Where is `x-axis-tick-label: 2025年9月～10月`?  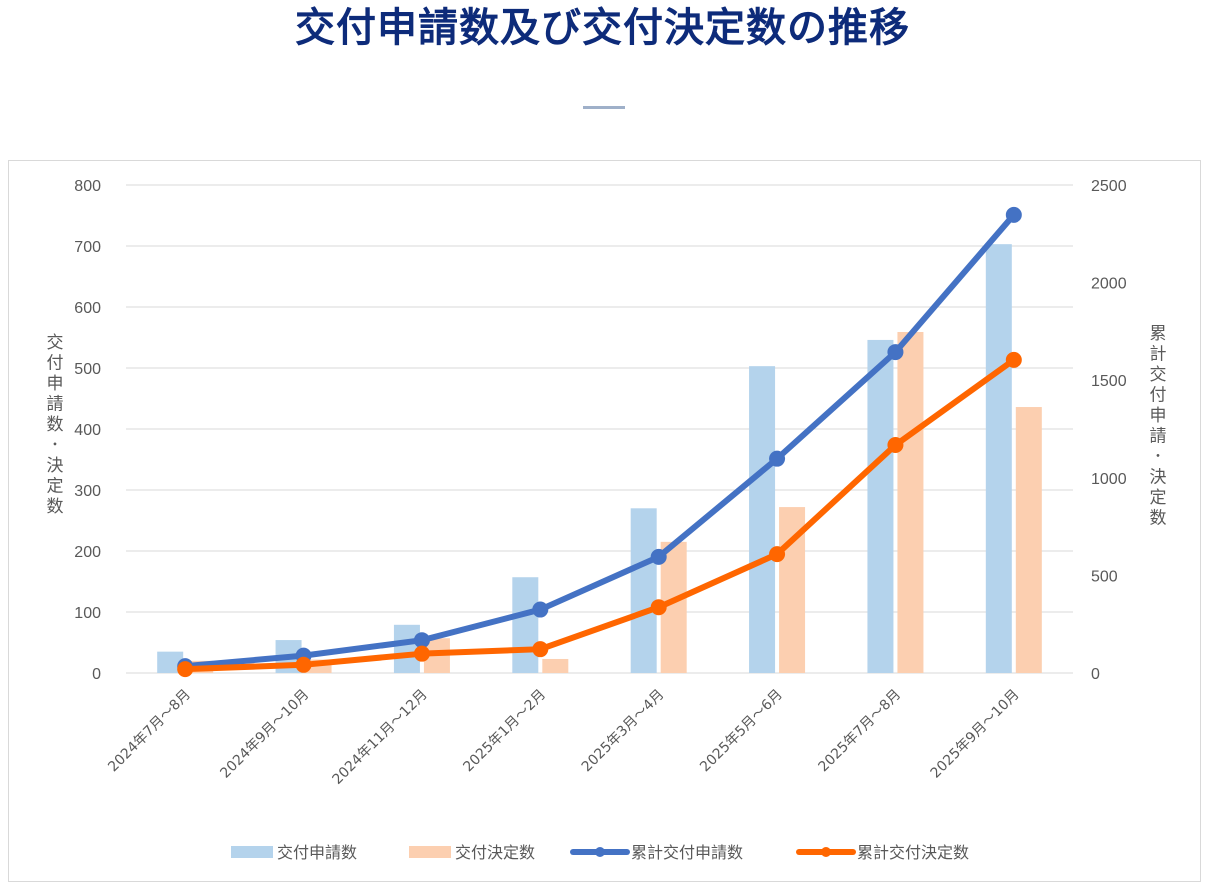
x-axis-tick-label: 2025年9月～10月 is located at coordinates (975, 734).